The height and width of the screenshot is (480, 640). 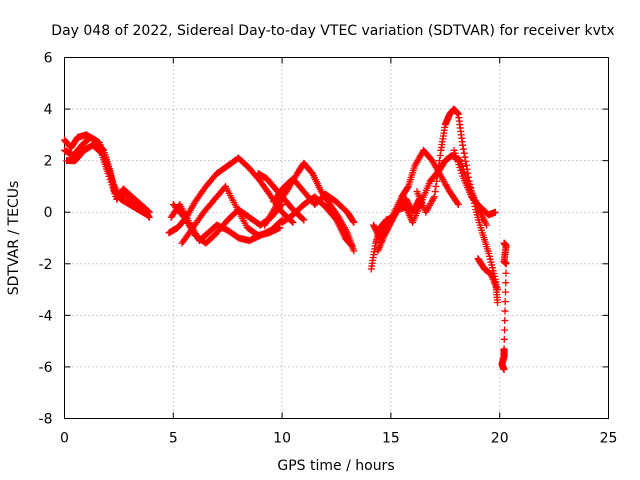 What do you see at coordinates (609, 439) in the screenshot?
I see `x-tick-label: 25` at bounding box center [609, 439].